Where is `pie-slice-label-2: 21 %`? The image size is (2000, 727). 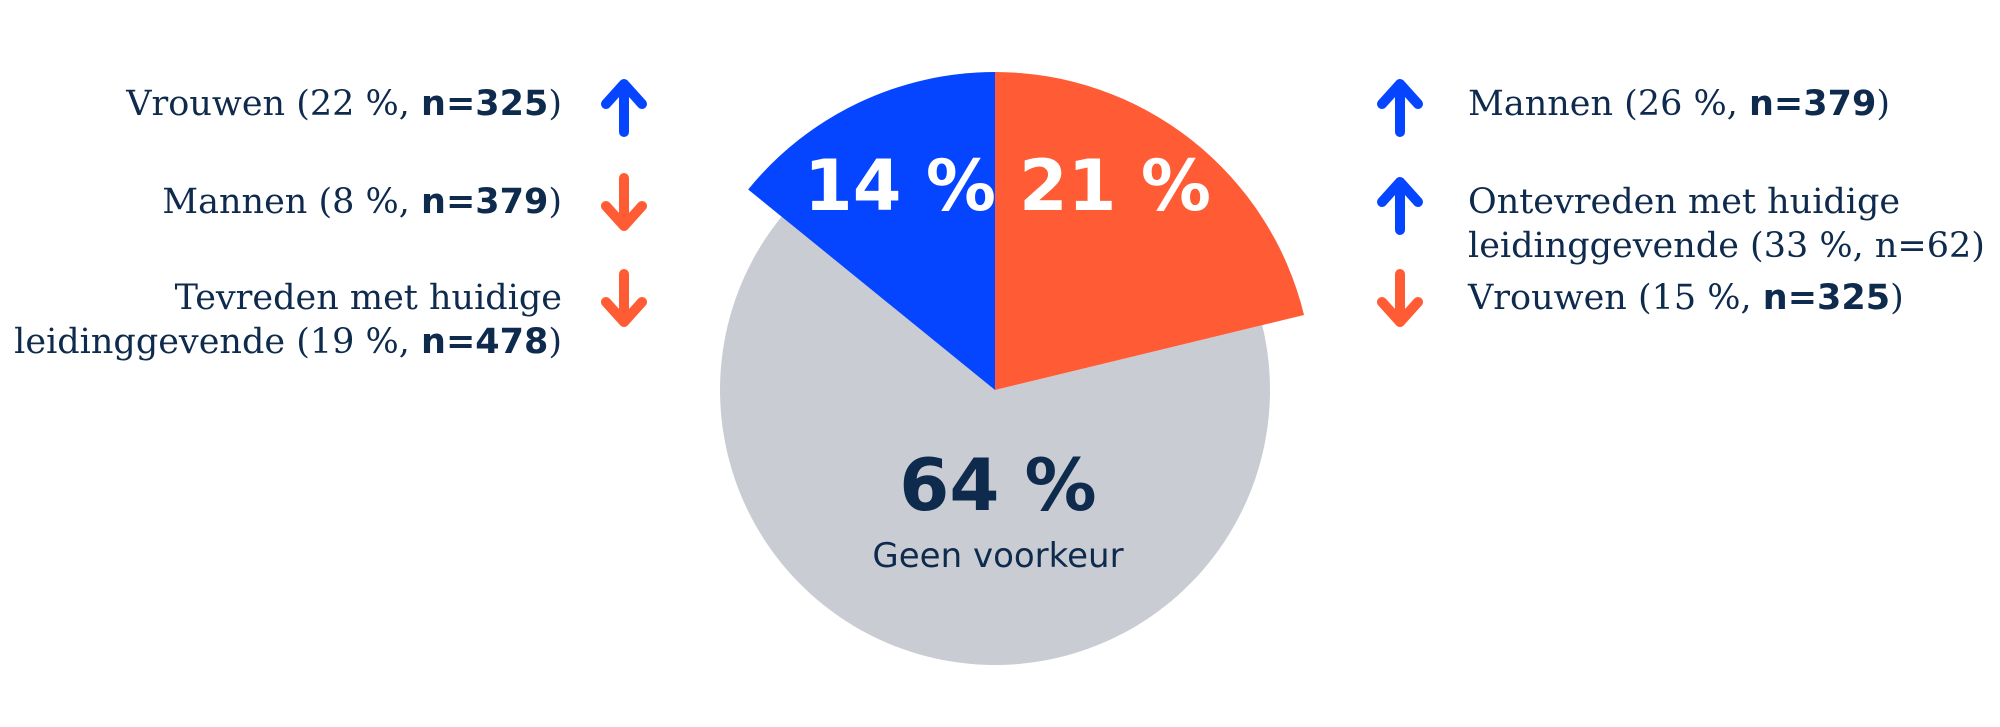 pie-slice-label-2: 21 % is located at coordinates (1115, 186).